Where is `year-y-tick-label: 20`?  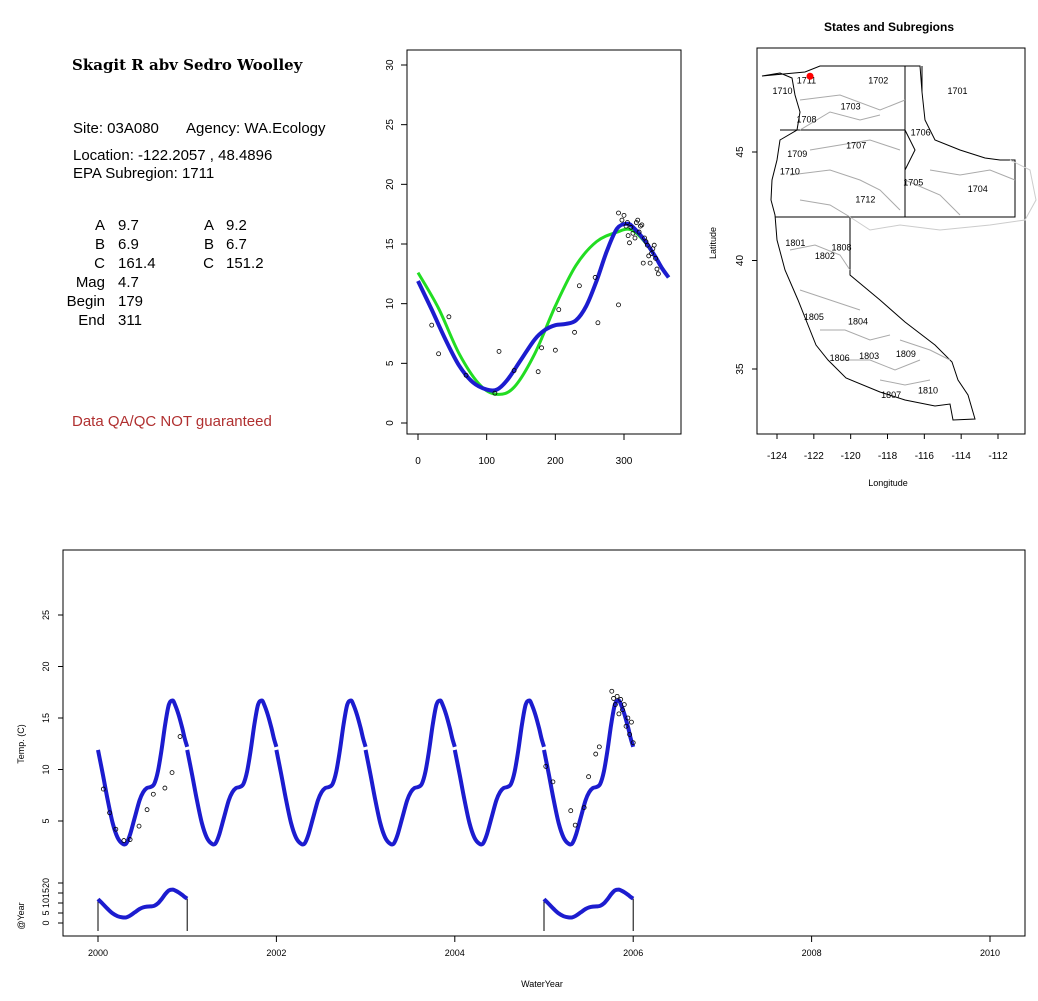
year-y-tick-label: 20 is located at coordinates (46, 883).